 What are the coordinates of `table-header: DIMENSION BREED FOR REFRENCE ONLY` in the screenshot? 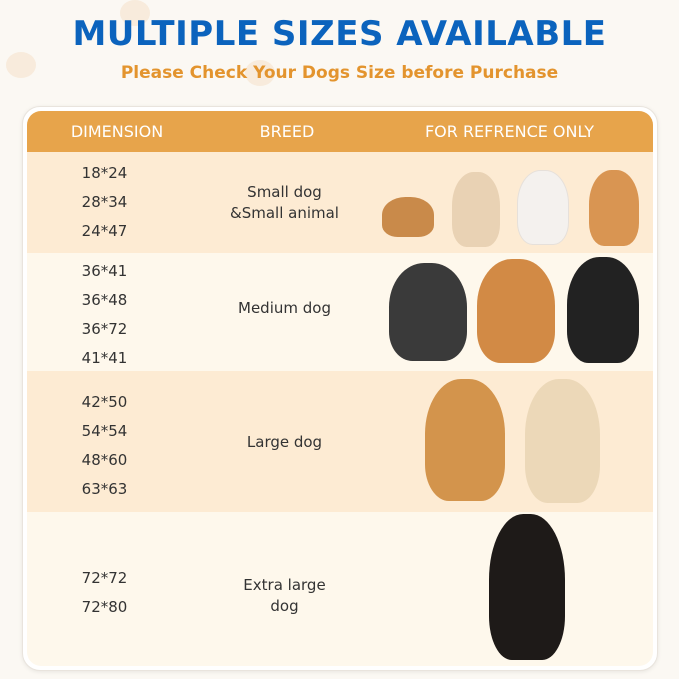 It's located at (340, 131).